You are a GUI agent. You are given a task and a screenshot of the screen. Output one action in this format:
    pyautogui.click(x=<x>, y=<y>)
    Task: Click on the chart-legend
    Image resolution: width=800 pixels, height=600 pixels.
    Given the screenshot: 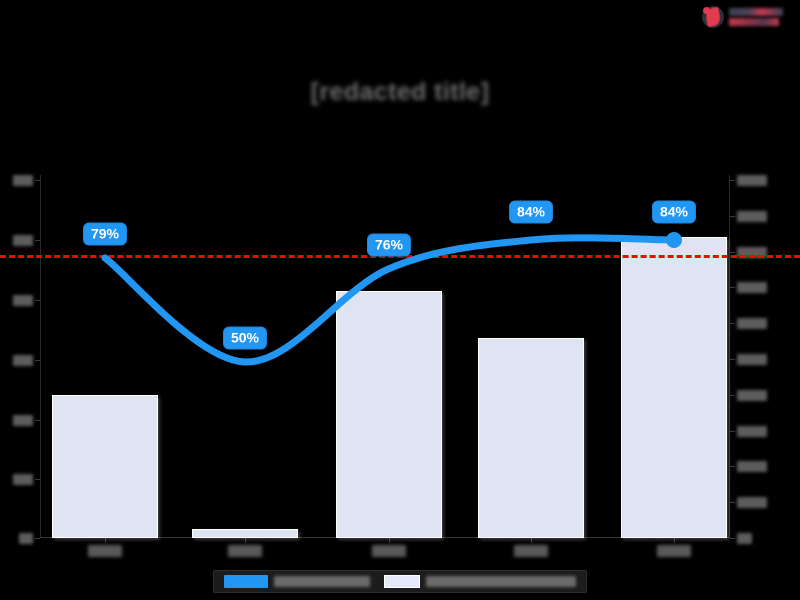 What is the action you would take?
    pyautogui.click(x=400, y=581)
    